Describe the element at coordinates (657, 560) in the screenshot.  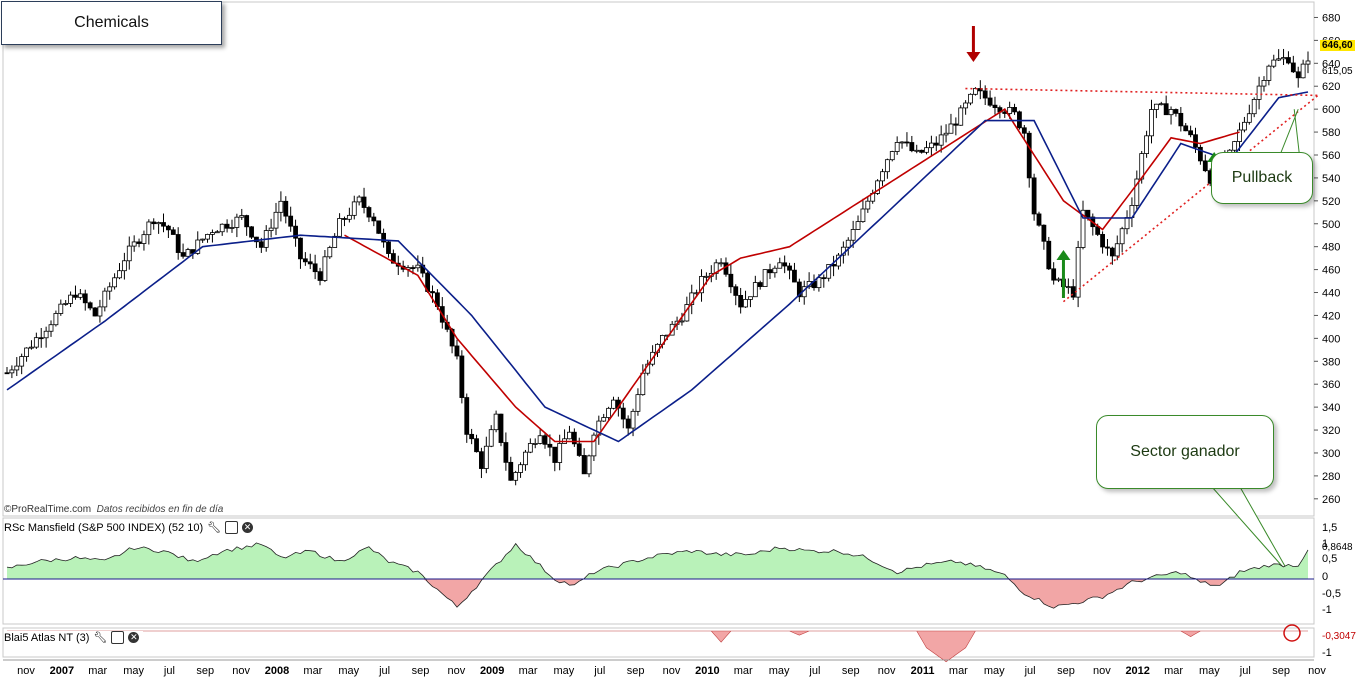
I see `rsc-positive-area` at that location.